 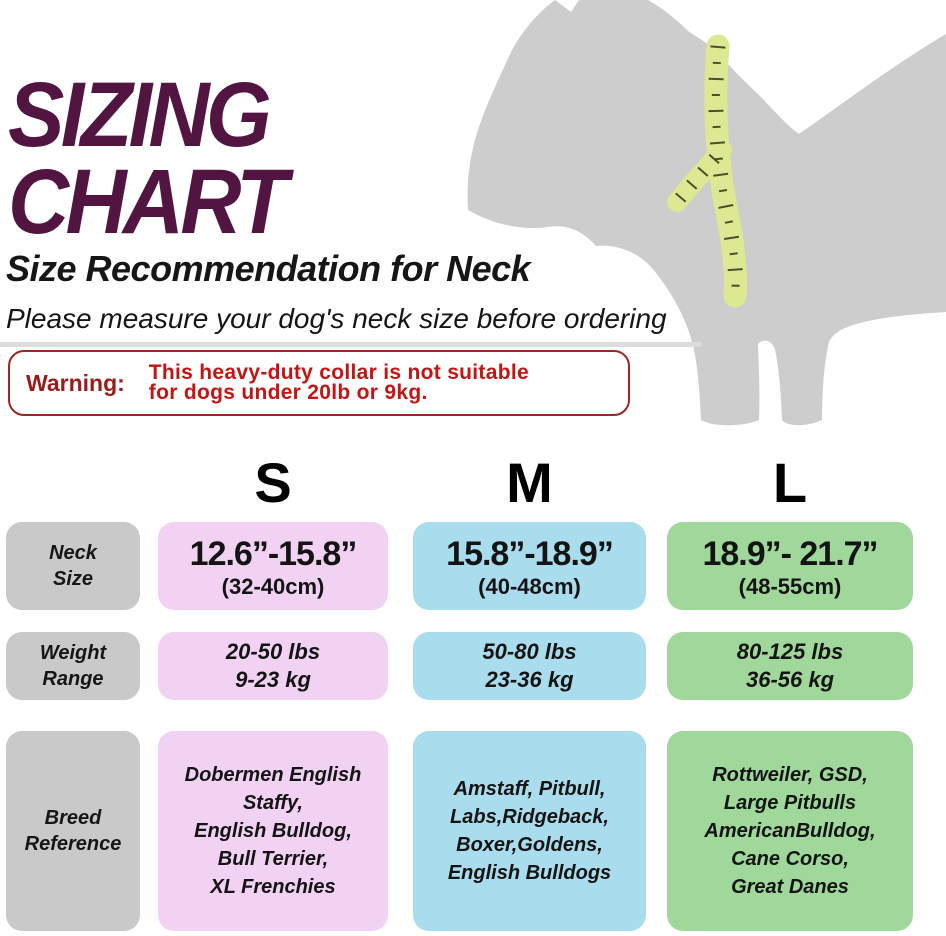 What do you see at coordinates (790, 482) in the screenshot?
I see `column-header-l: L` at bounding box center [790, 482].